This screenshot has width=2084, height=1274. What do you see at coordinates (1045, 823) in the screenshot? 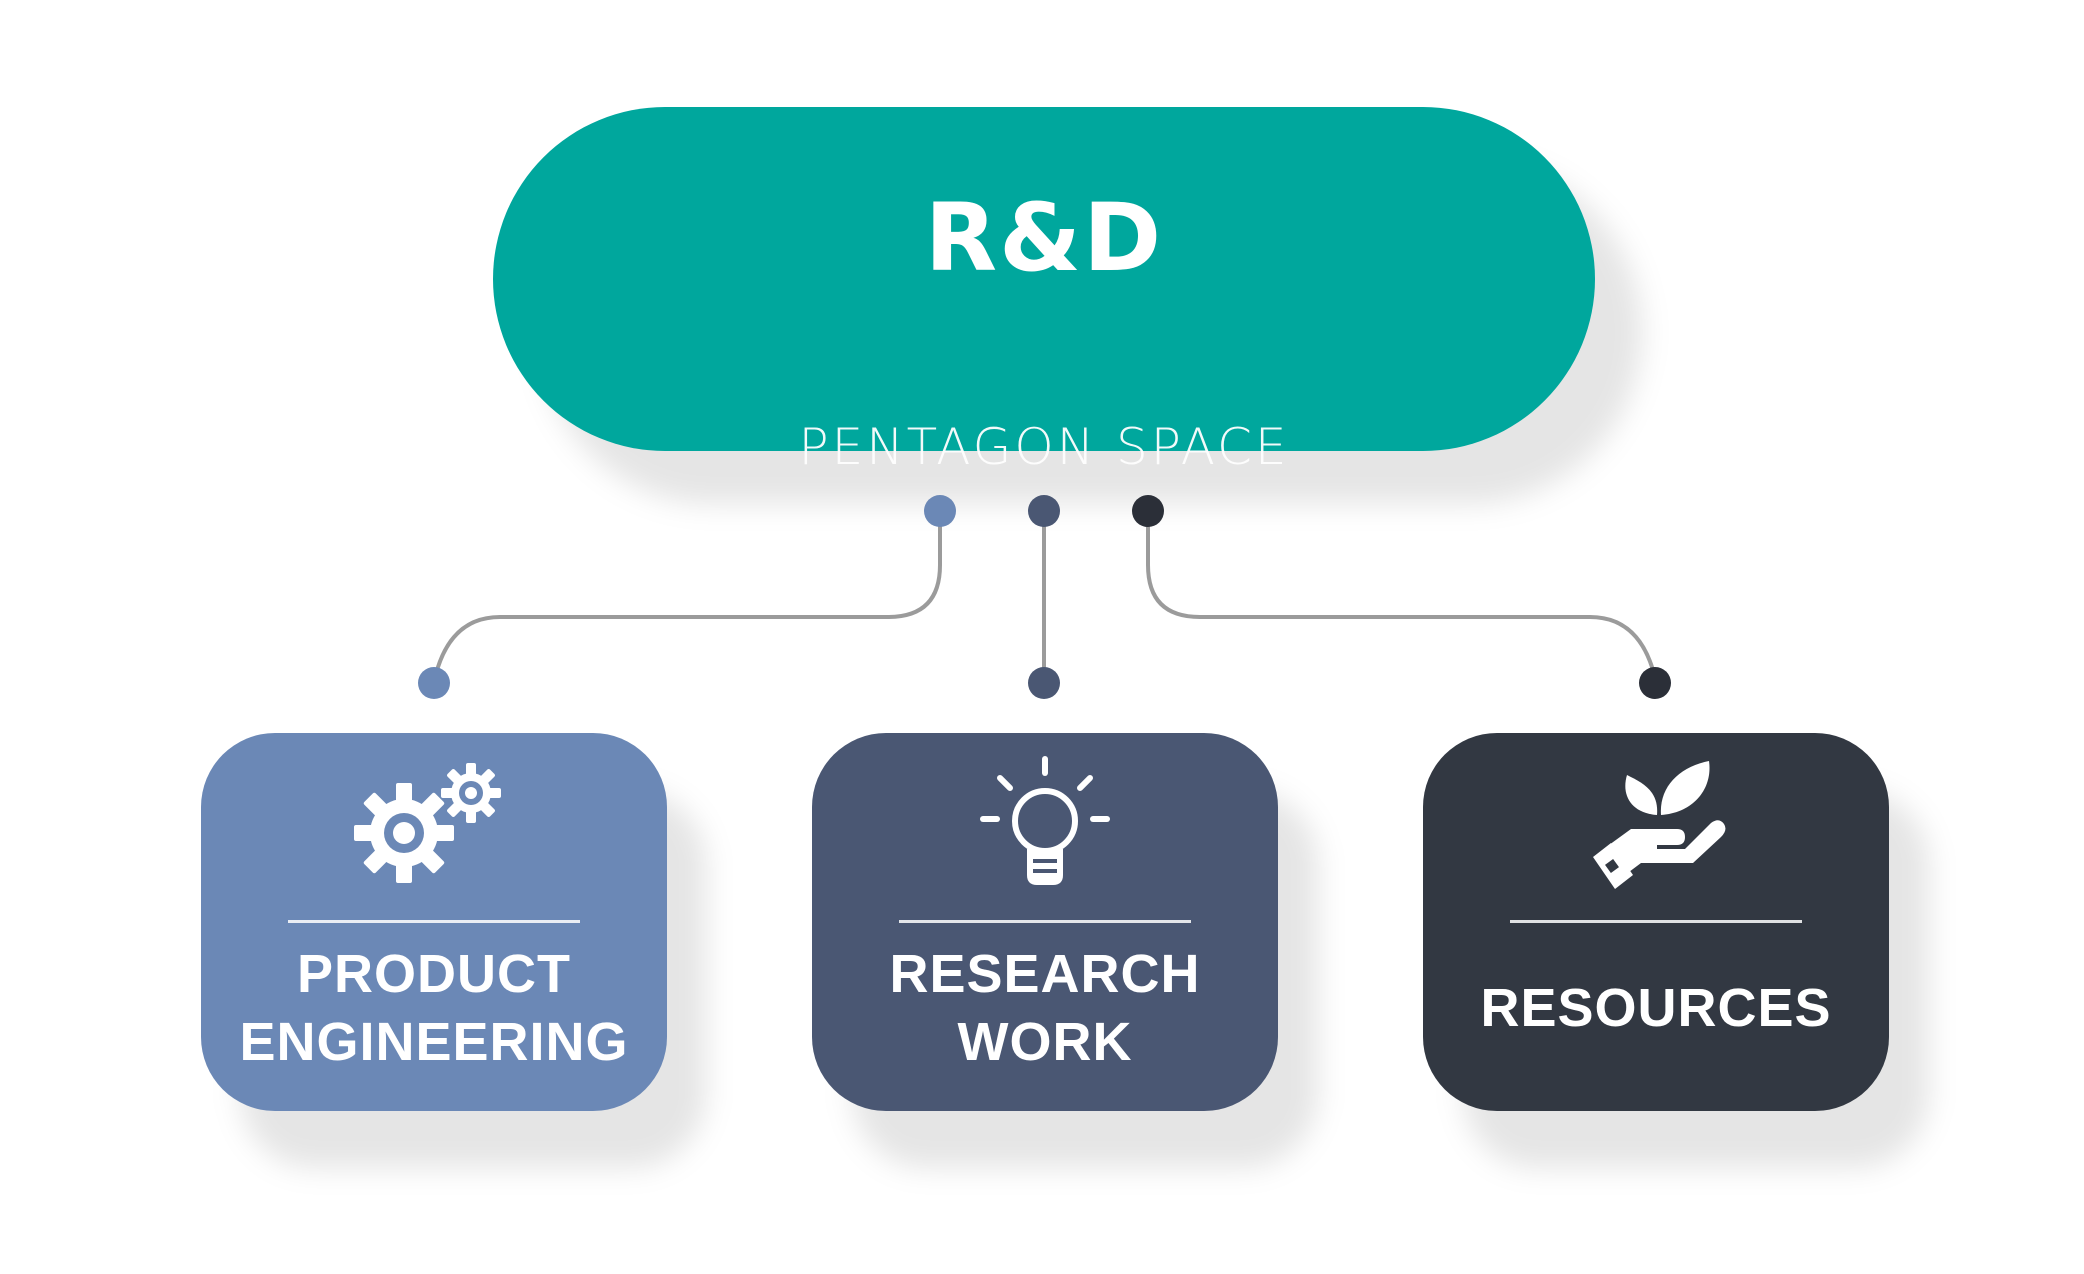
I see `lightbulb-icon` at bounding box center [1045, 823].